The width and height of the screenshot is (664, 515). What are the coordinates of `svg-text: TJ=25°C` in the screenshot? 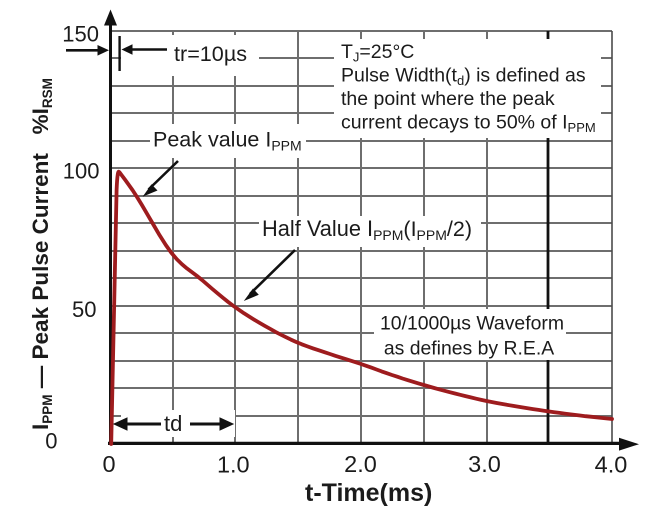 It's located at (377, 53).